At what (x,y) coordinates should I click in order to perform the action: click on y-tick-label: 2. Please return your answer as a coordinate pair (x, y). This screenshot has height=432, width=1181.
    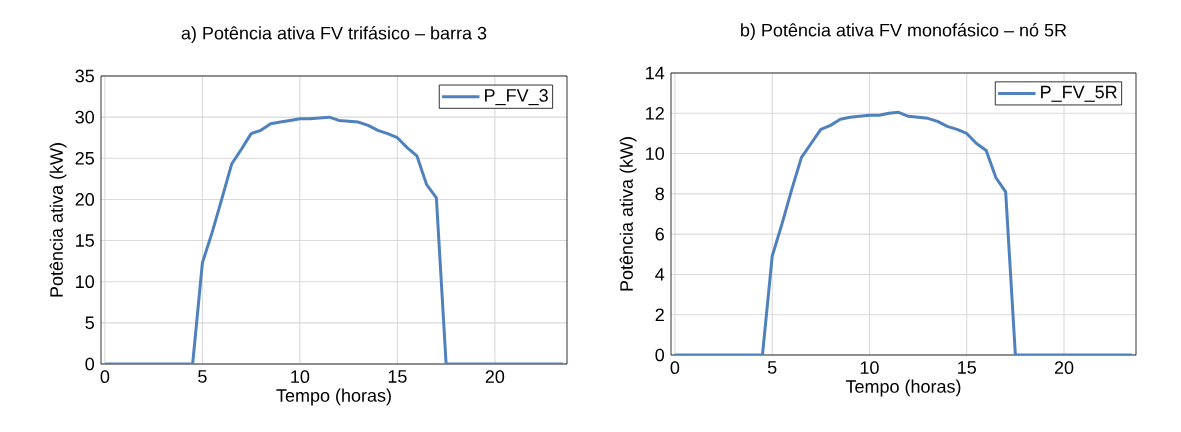
    Looking at the image, I should click on (659, 314).